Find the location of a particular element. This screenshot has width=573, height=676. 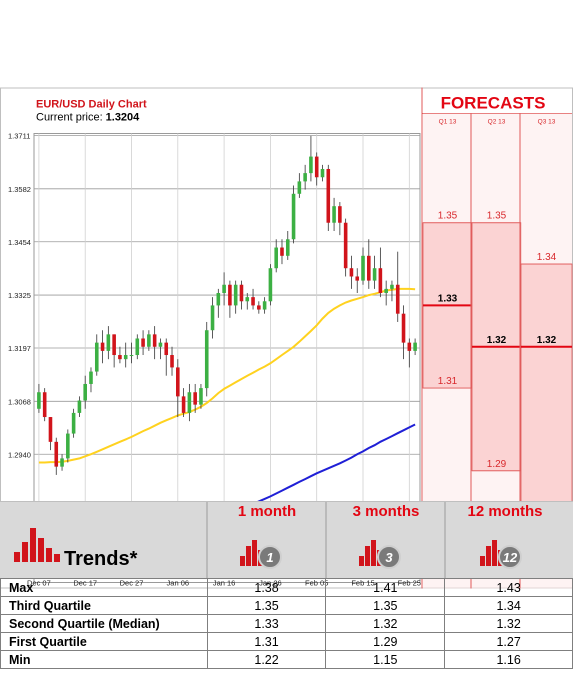

trend-badge-icon: 12 is located at coordinates (501, 554).